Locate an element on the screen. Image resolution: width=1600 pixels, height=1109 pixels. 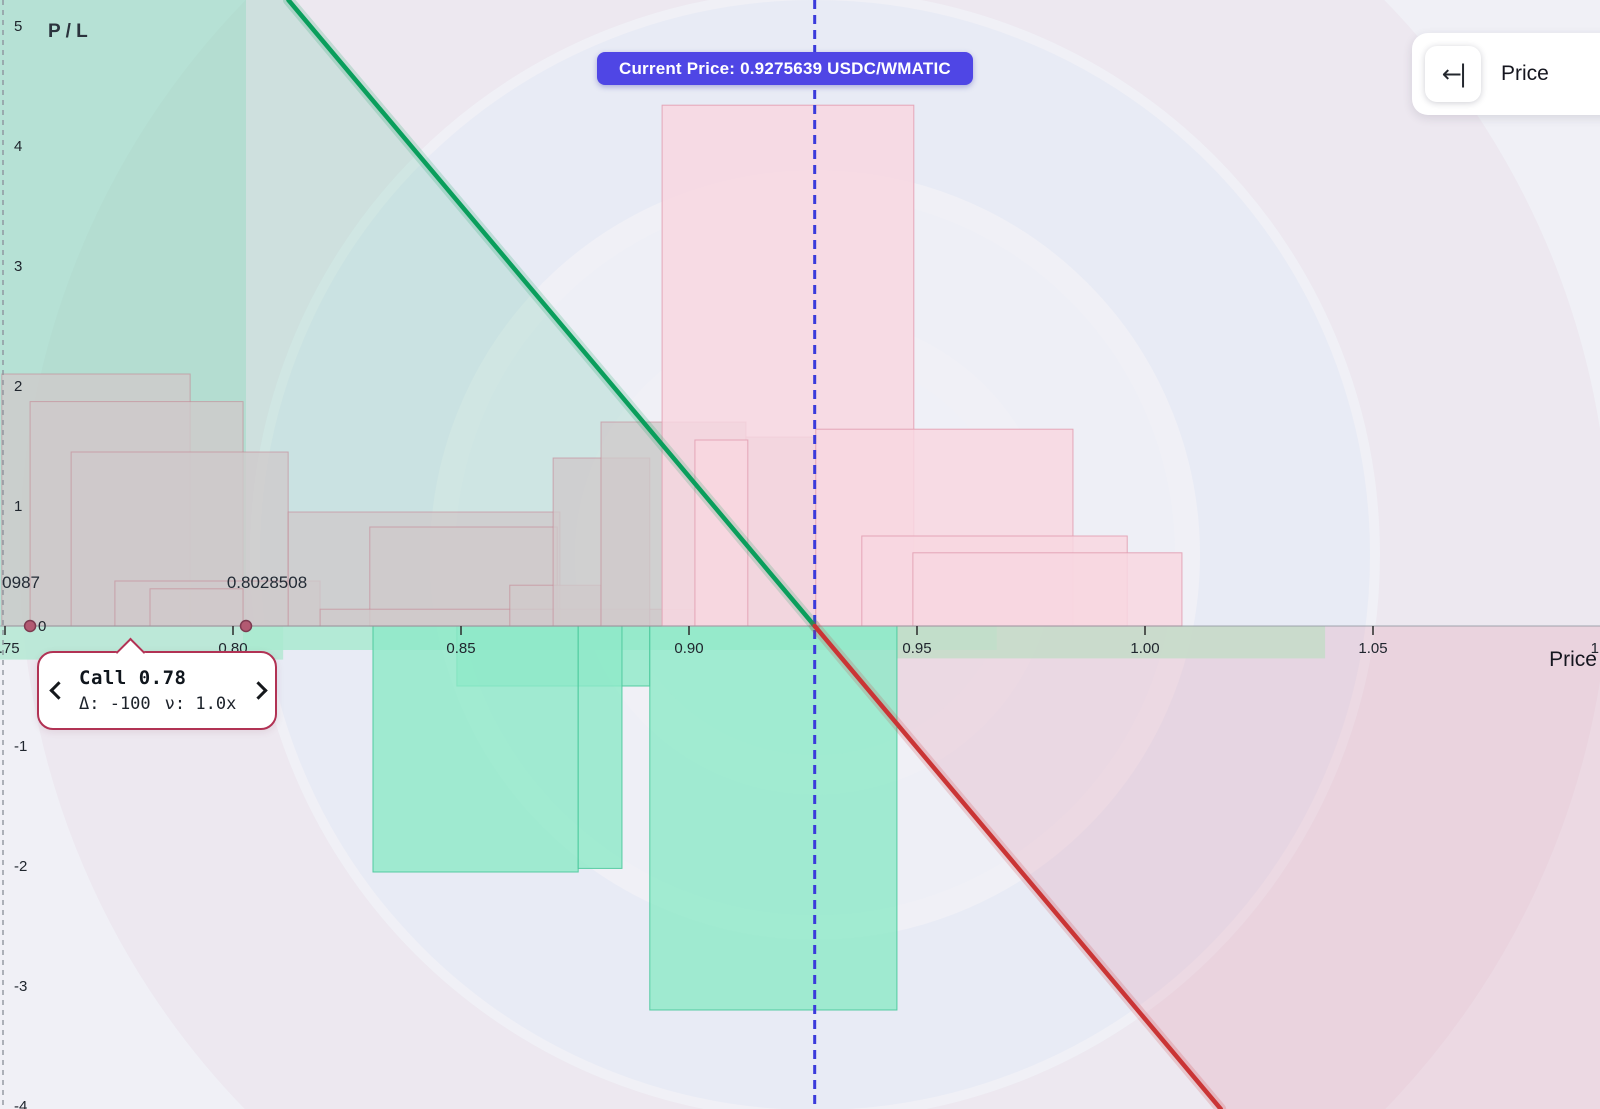
y-tick-label: 2 is located at coordinates (18, 386).